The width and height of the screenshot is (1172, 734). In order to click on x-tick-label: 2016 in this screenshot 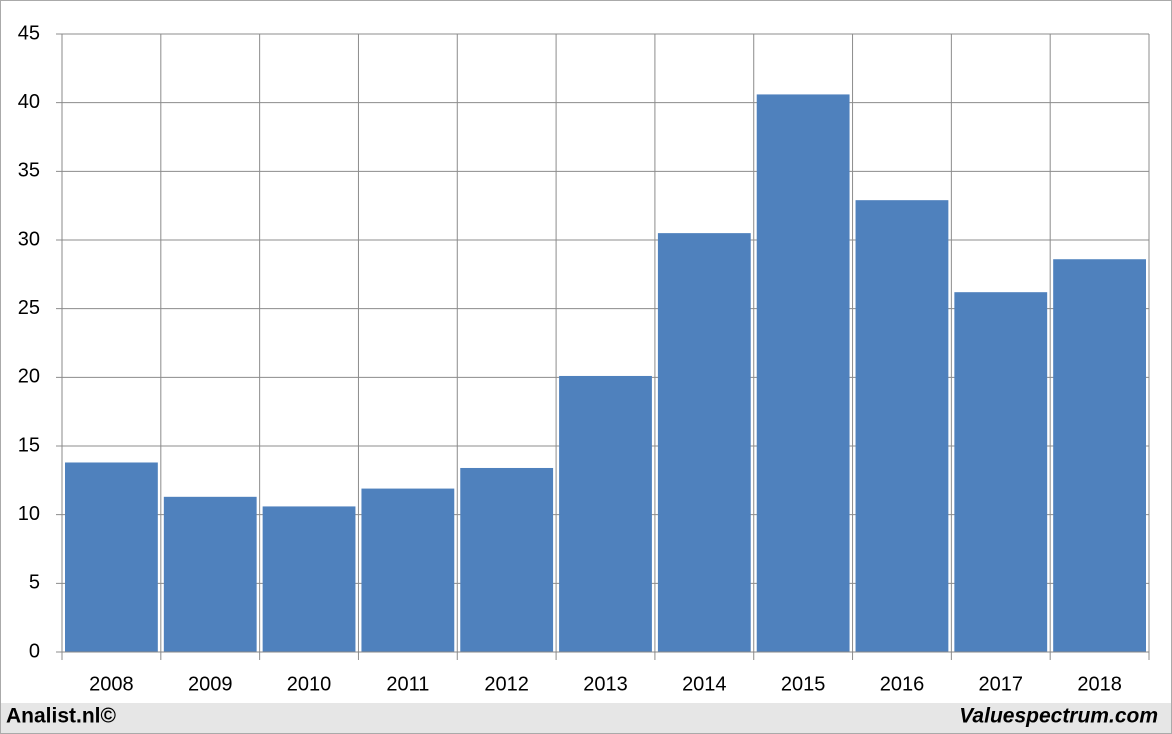, I will do `click(902, 684)`.